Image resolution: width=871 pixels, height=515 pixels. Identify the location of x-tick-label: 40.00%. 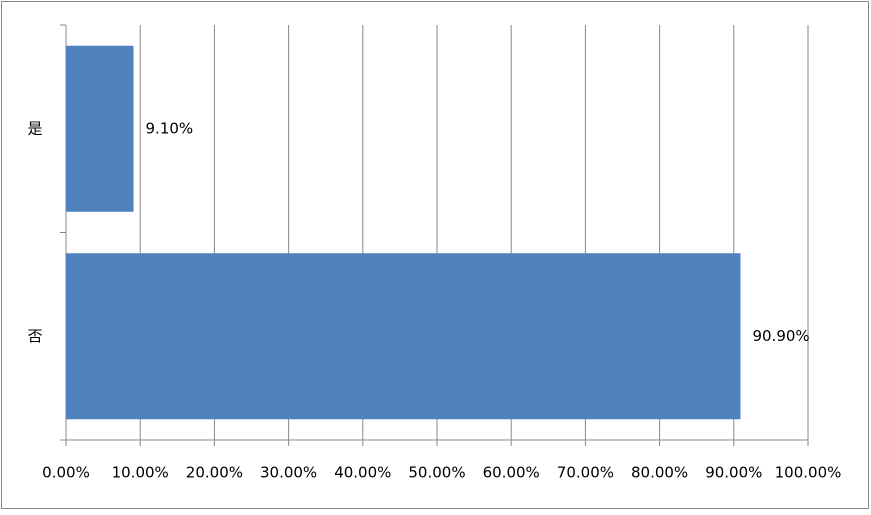
(362, 473).